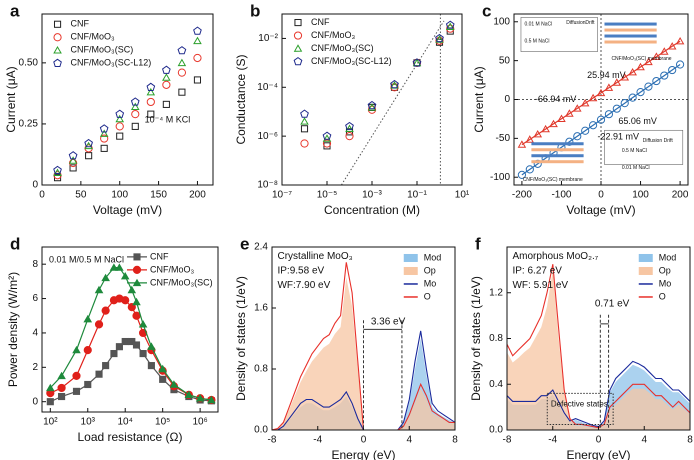 The width and height of the screenshot is (694, 460). Describe the element at coordinates (507, 440) in the screenshot. I see `x-tick-label: -8` at that location.